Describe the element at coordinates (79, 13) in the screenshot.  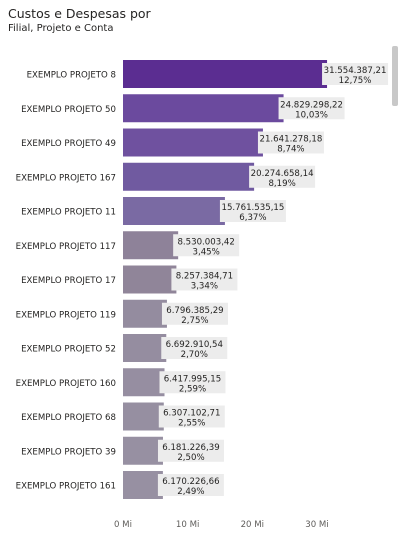
I see `chart-title: Custos e Despesas por` at that location.